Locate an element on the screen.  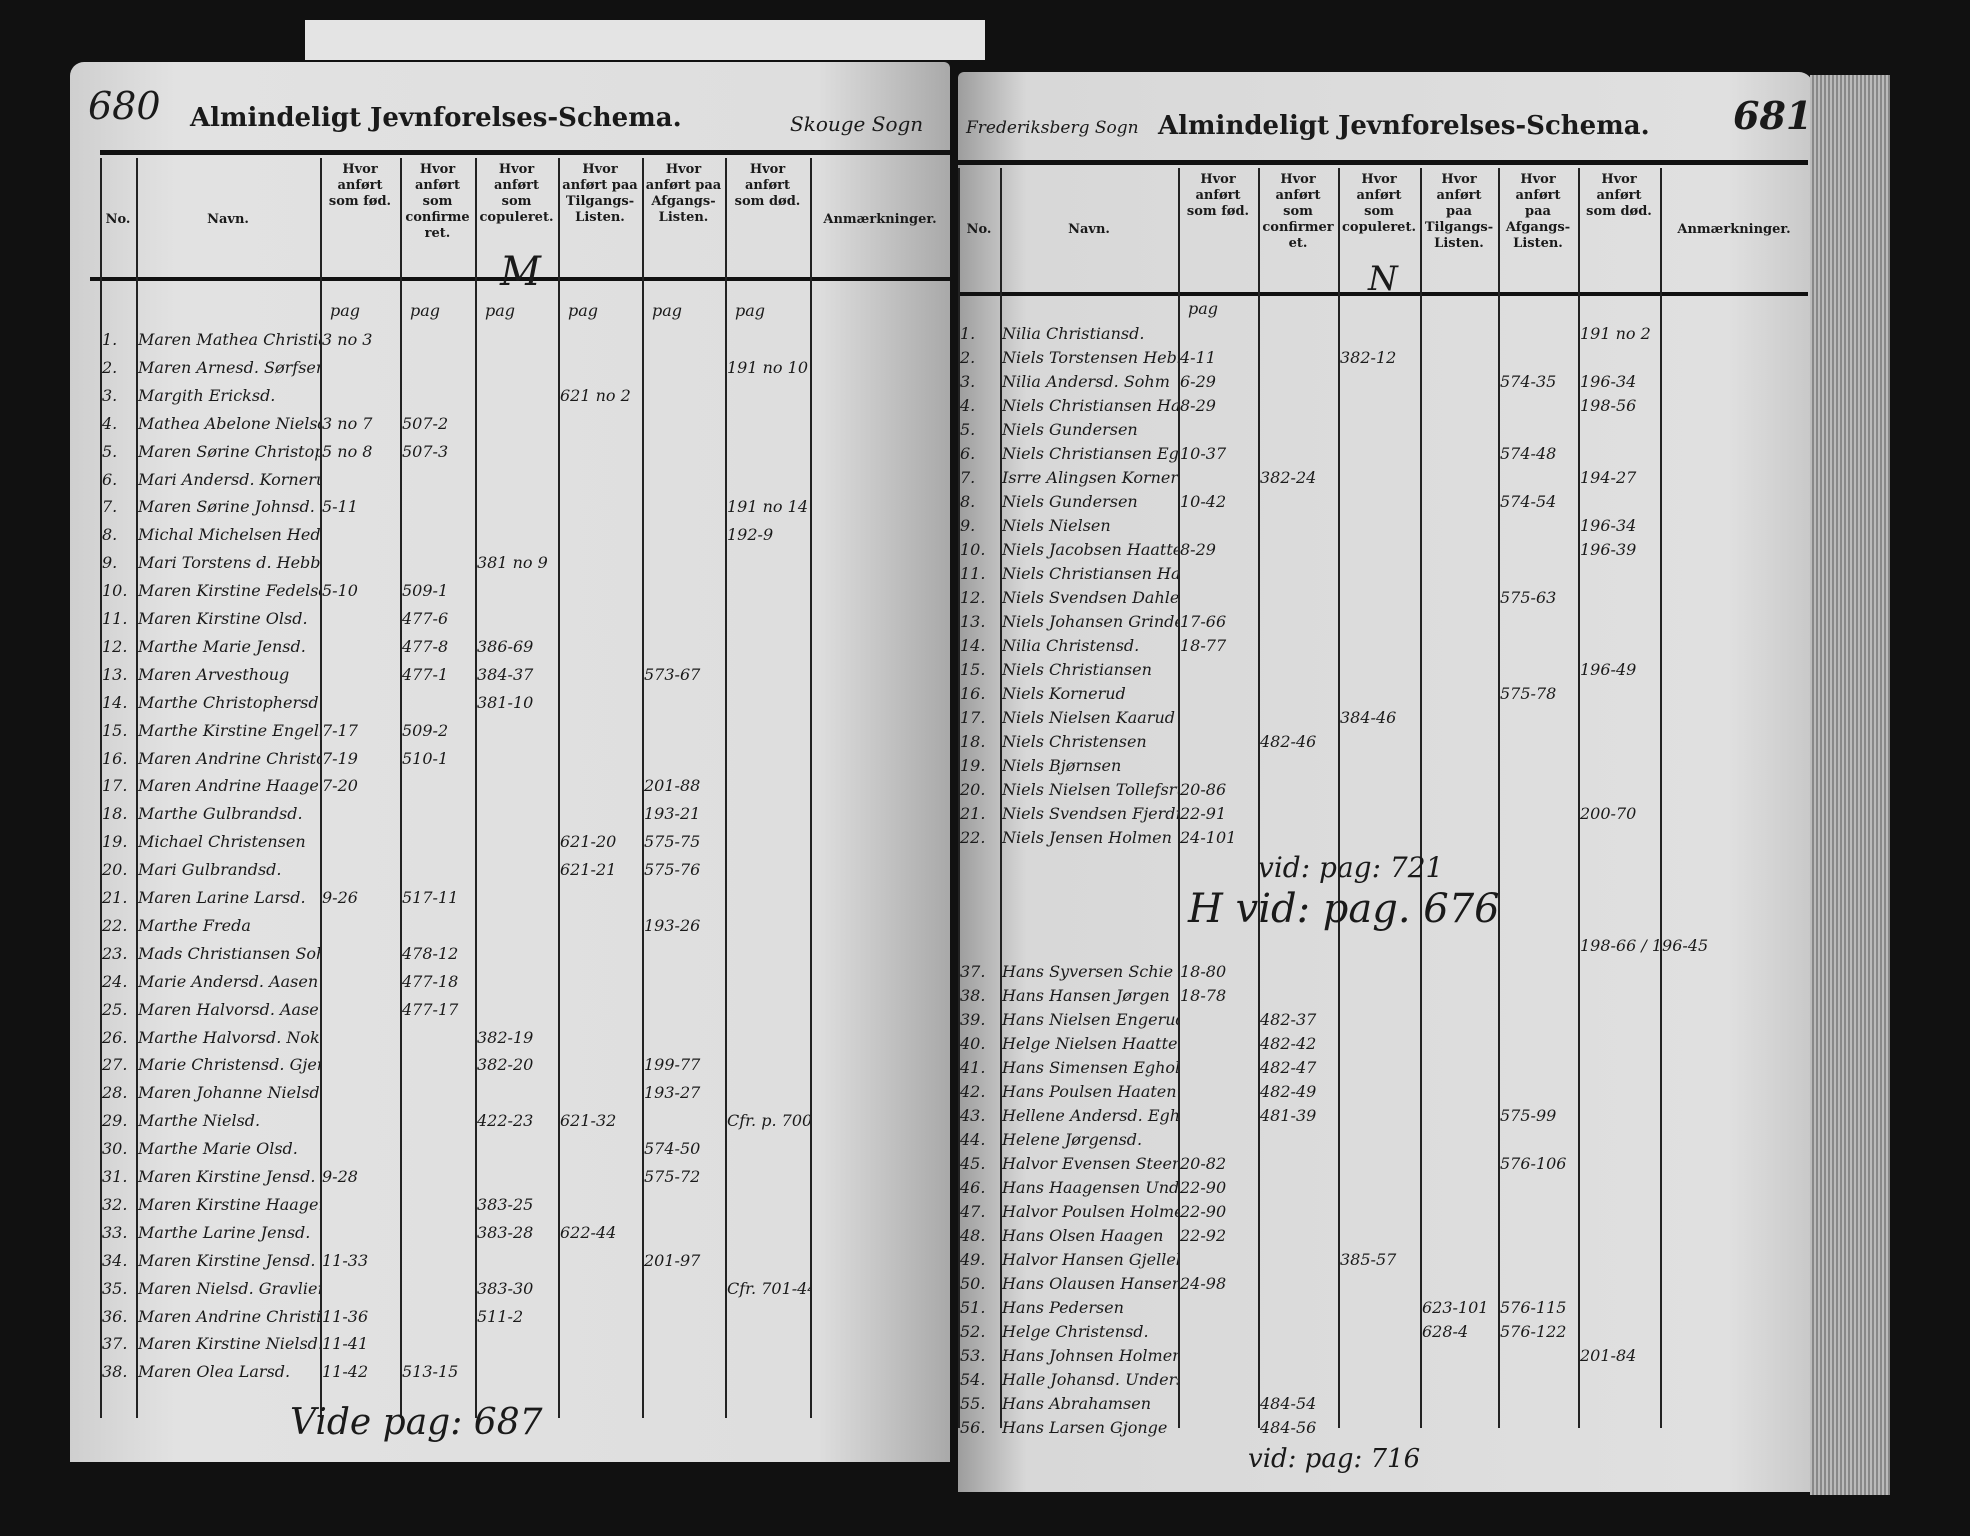
cell-married: 382-19 is located at coordinates (505, 1037).